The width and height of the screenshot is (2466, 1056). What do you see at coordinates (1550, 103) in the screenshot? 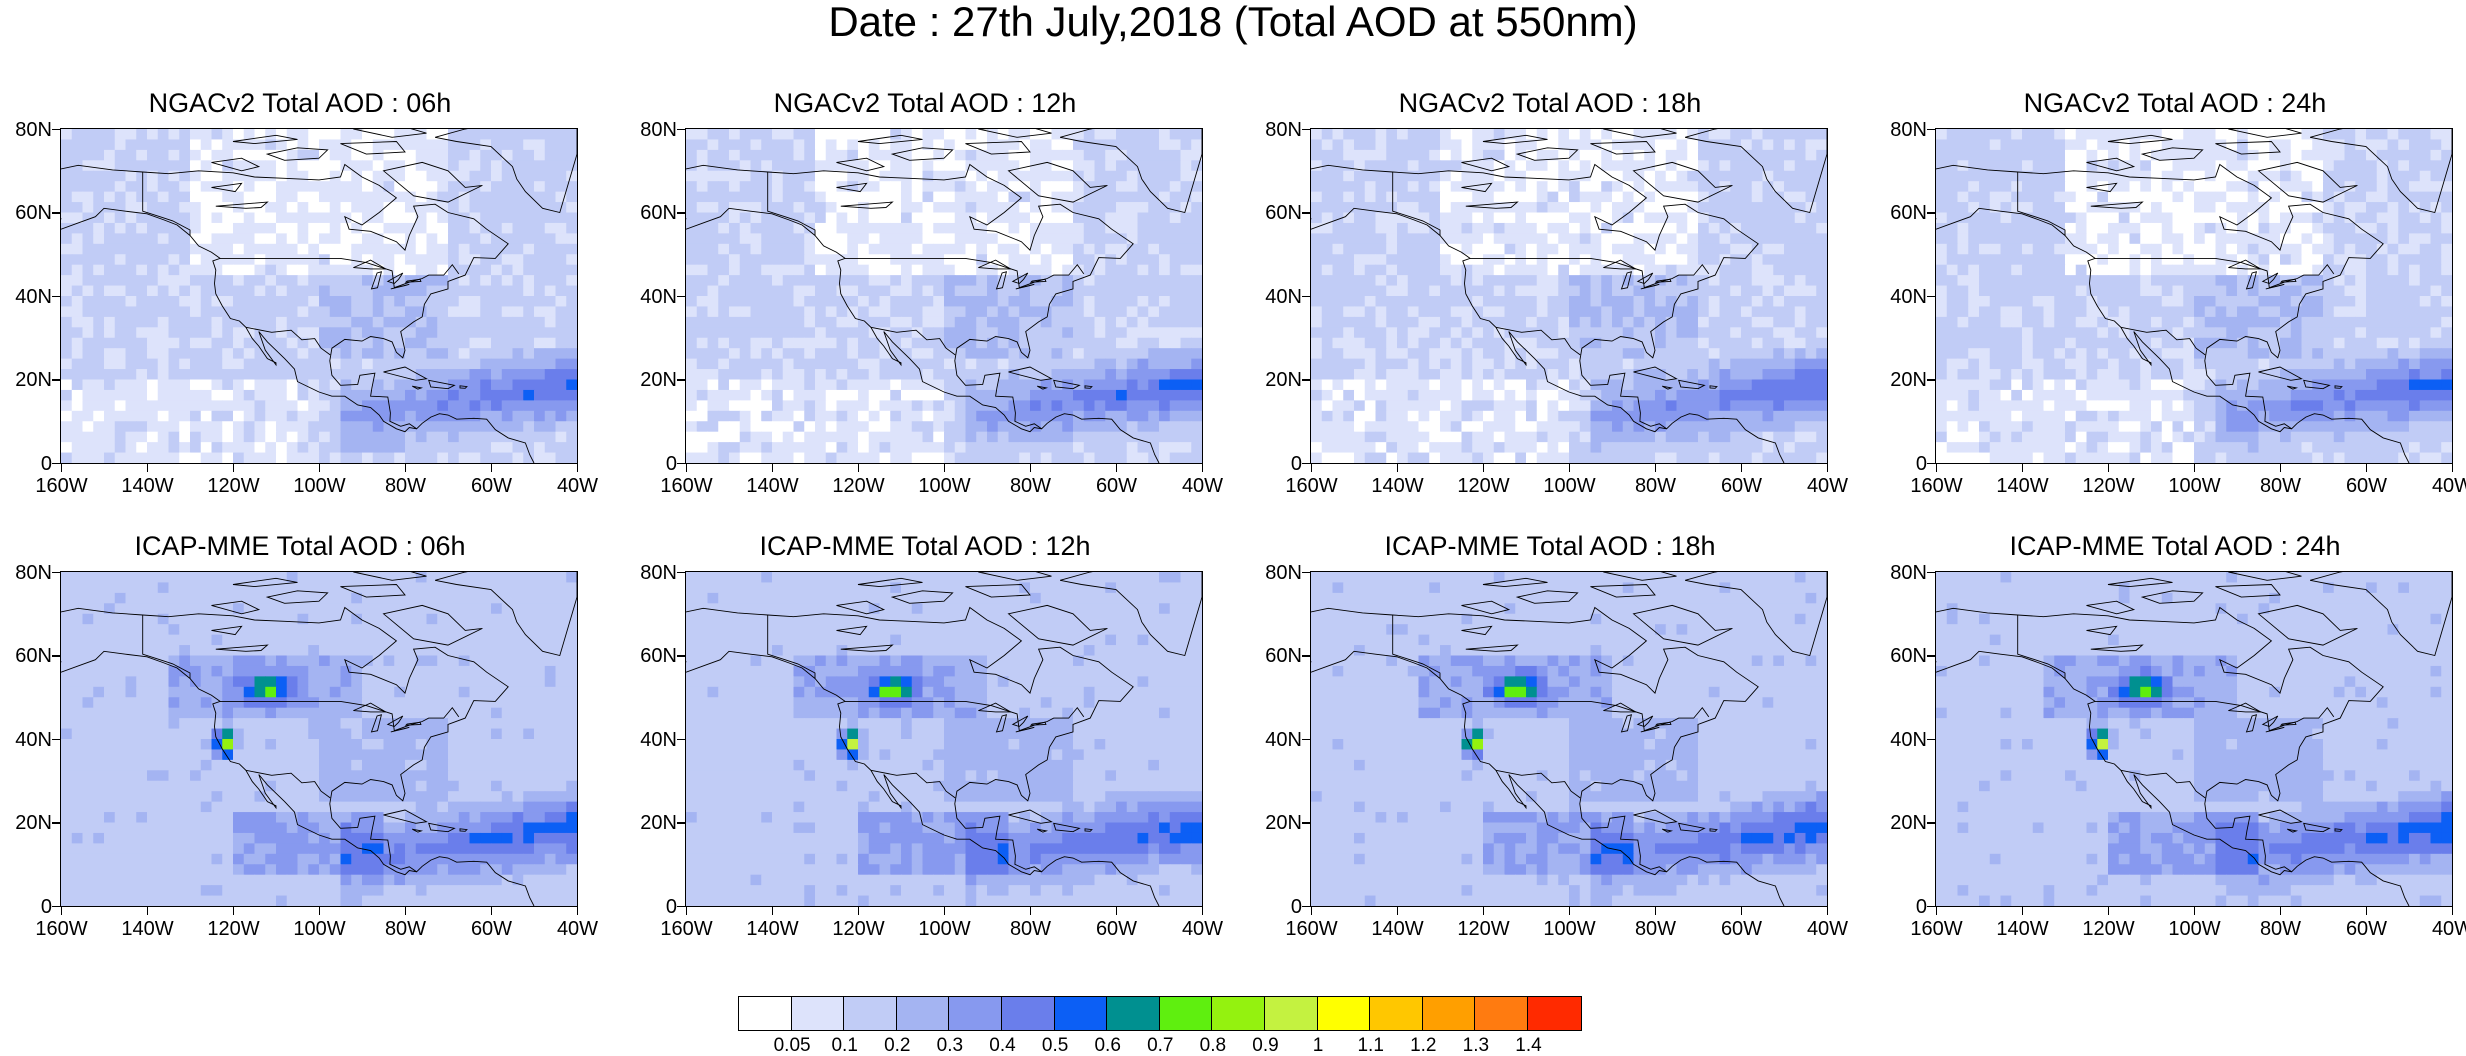
I see `panel-title: NGACv2 Total AOD : 18h` at bounding box center [1550, 103].